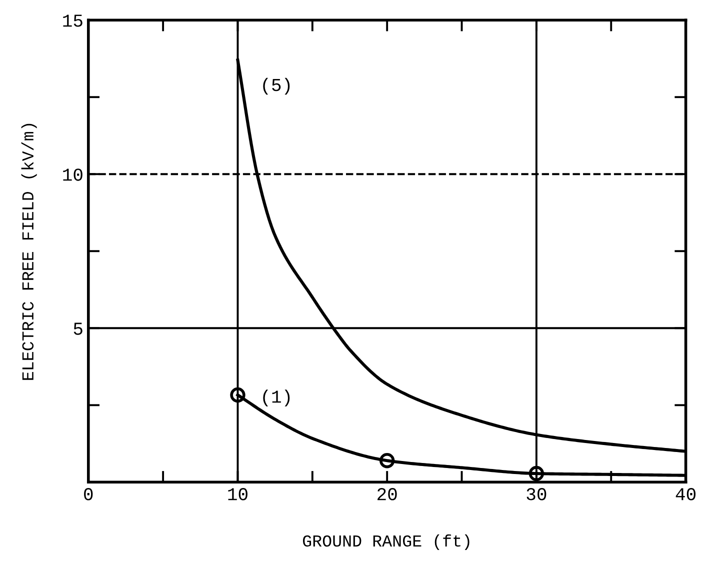  What do you see at coordinates (686, 494) in the screenshot?
I see `x-tick-label: 40` at bounding box center [686, 494].